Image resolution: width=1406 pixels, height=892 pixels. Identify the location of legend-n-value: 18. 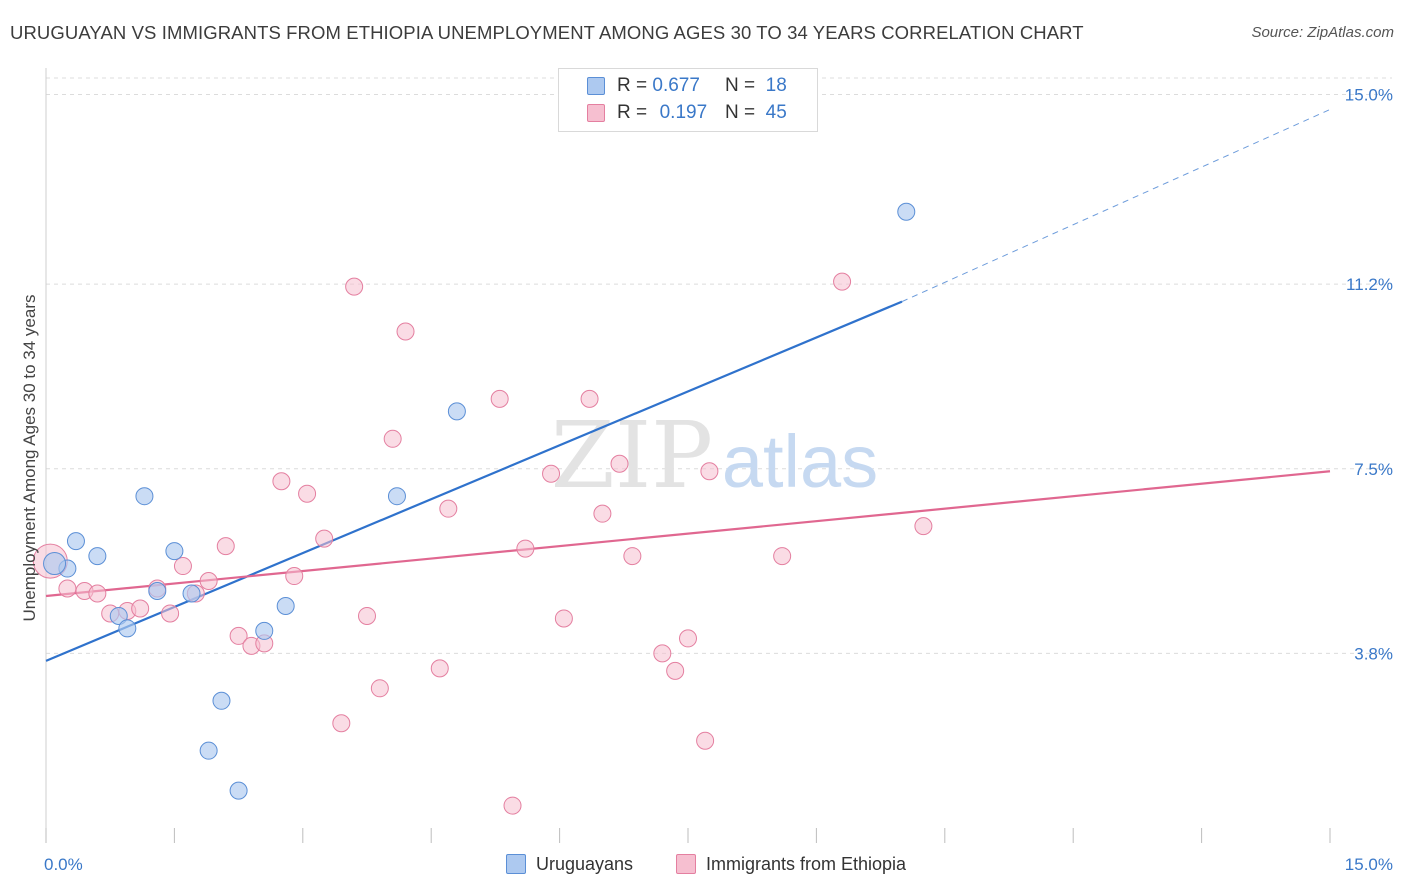
(776, 85).